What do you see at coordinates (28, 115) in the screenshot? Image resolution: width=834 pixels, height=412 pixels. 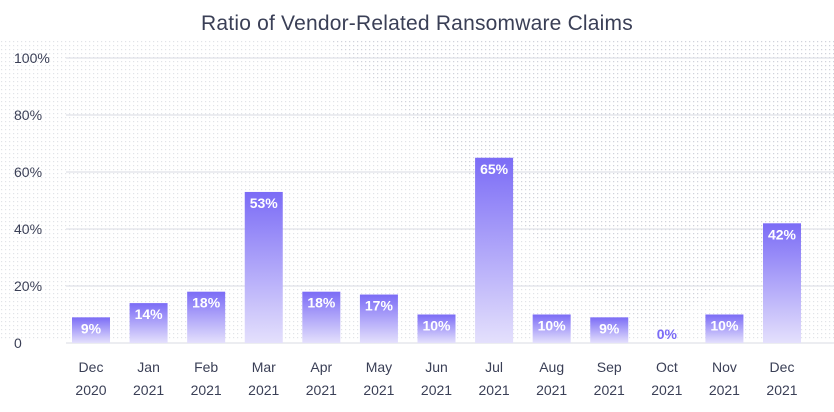 I see `y-tick-label: 80%` at bounding box center [28, 115].